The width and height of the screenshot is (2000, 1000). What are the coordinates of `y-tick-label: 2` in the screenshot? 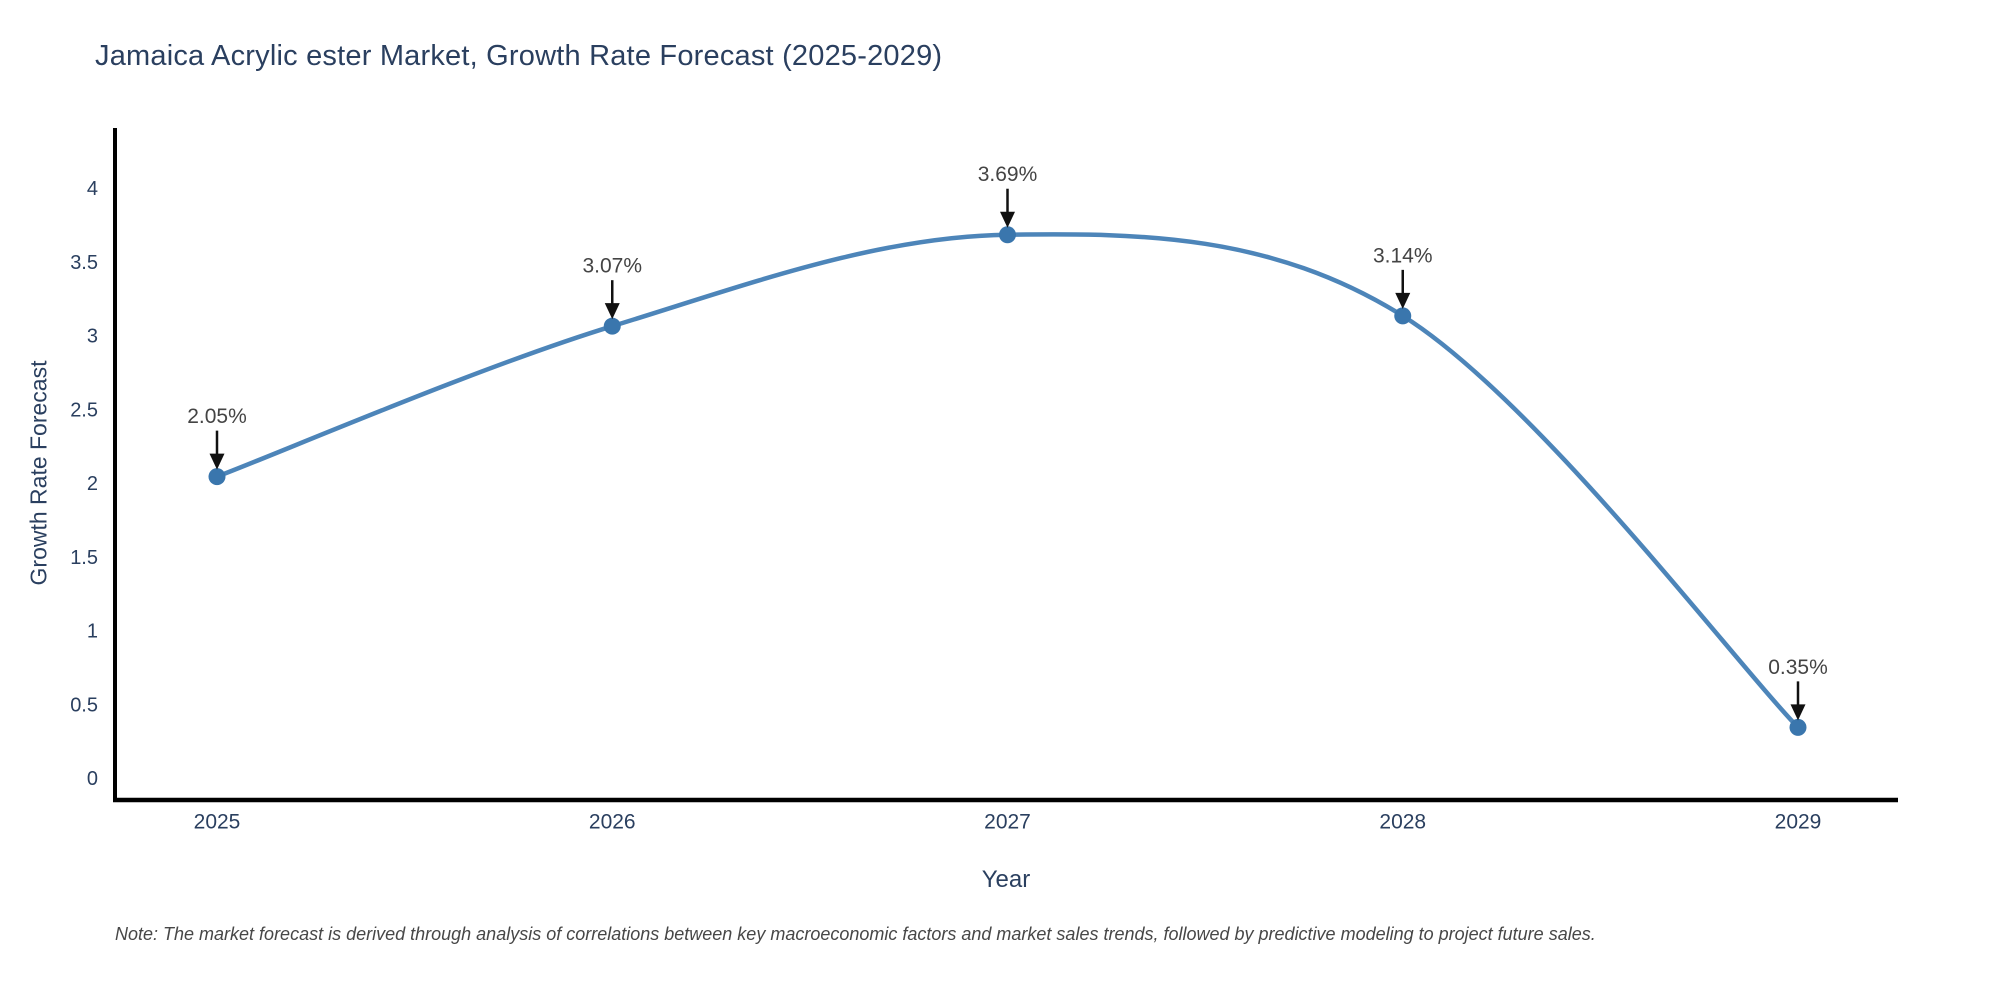 It's located at (92, 484).